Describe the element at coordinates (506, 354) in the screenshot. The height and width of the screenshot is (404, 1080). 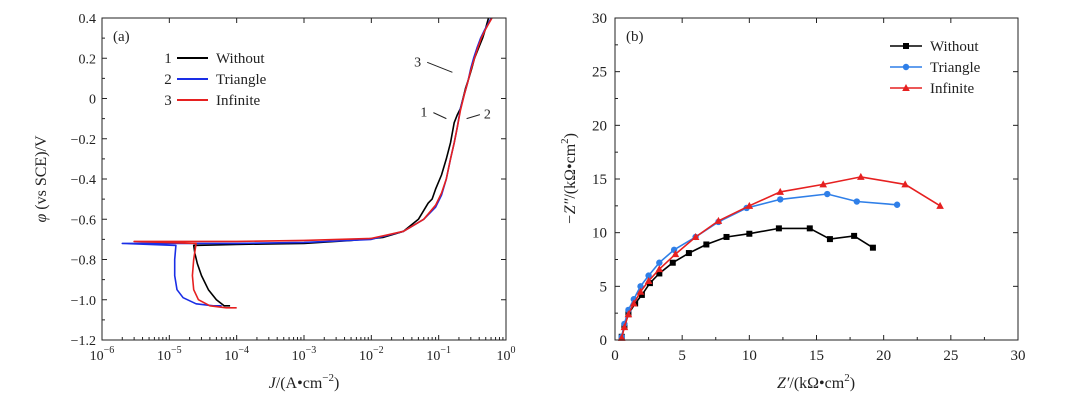
I see `x-tick-label: 10⁰` at that location.